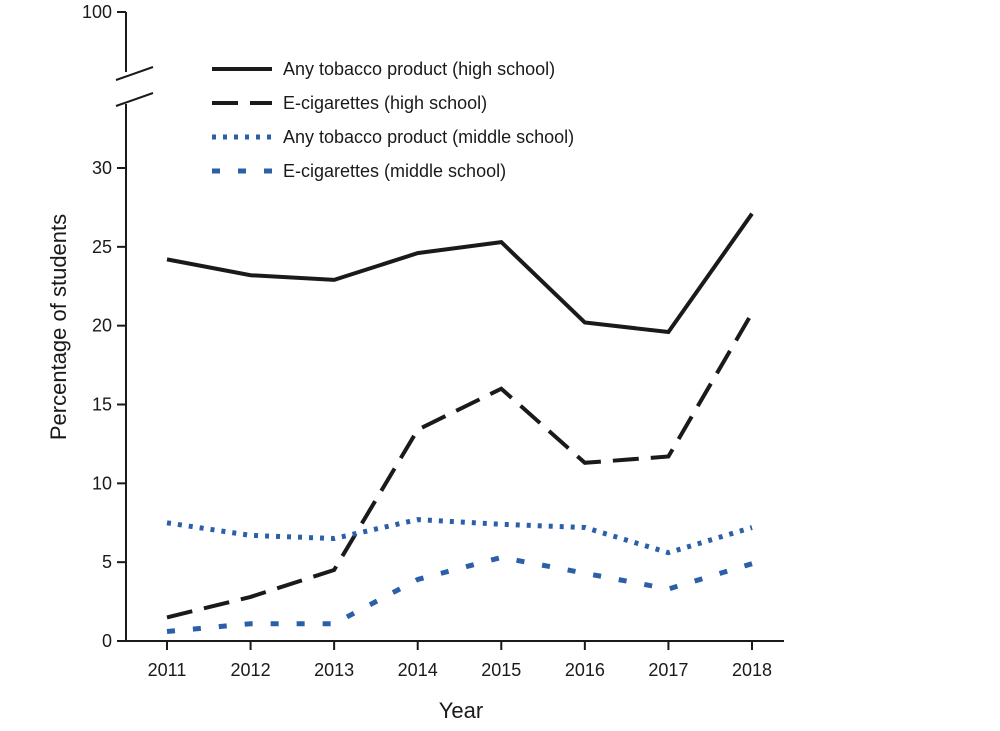 The width and height of the screenshot is (1000, 731). What do you see at coordinates (58, 327) in the screenshot?
I see `y-axis-title: Percentage of students` at bounding box center [58, 327].